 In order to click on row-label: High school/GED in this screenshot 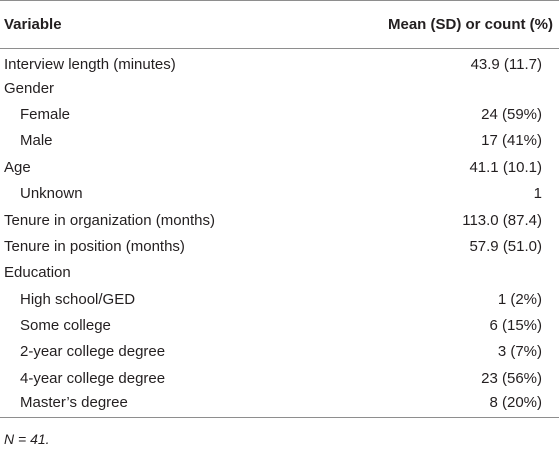, I will do `click(78, 299)`.